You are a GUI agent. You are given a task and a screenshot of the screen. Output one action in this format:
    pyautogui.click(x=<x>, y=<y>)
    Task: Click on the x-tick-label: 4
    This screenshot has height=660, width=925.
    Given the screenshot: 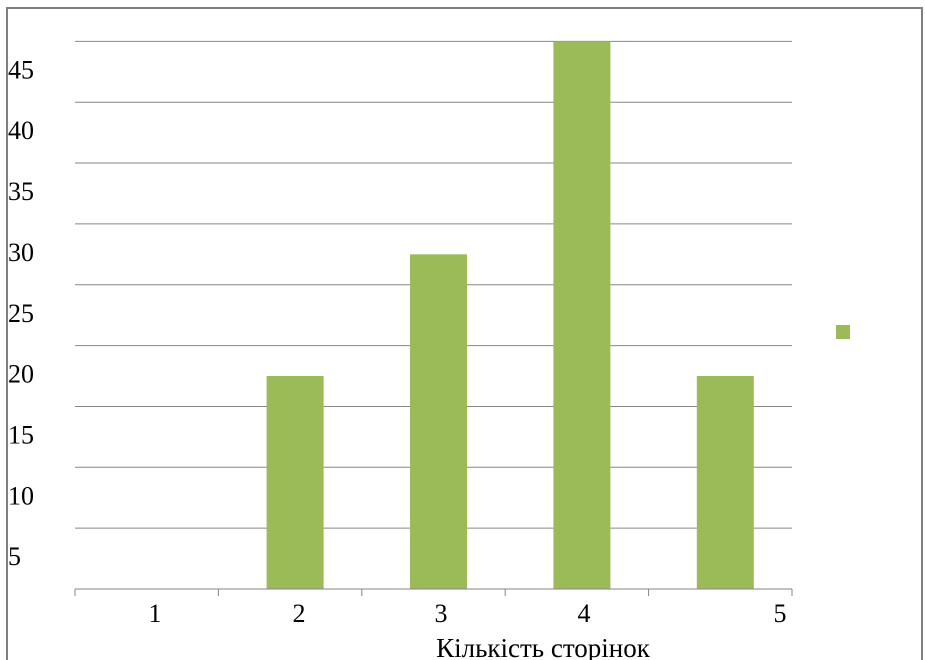 What is the action you would take?
    pyautogui.click(x=584, y=613)
    